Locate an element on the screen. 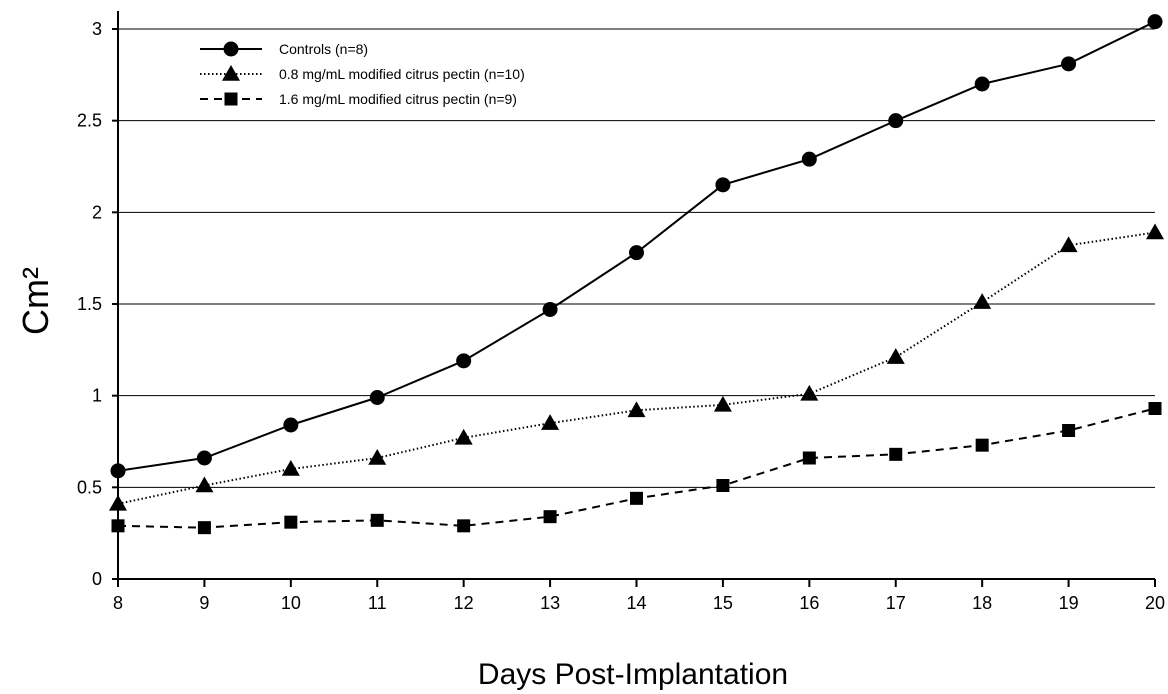 This screenshot has width=1168, height=694. x-axis-title: Days Post-Implantation is located at coordinates (633, 674).